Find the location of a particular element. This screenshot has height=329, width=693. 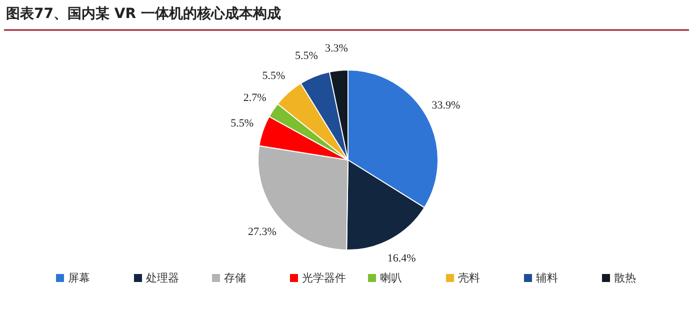

legend-label: 屏幕 is located at coordinates (79, 278).